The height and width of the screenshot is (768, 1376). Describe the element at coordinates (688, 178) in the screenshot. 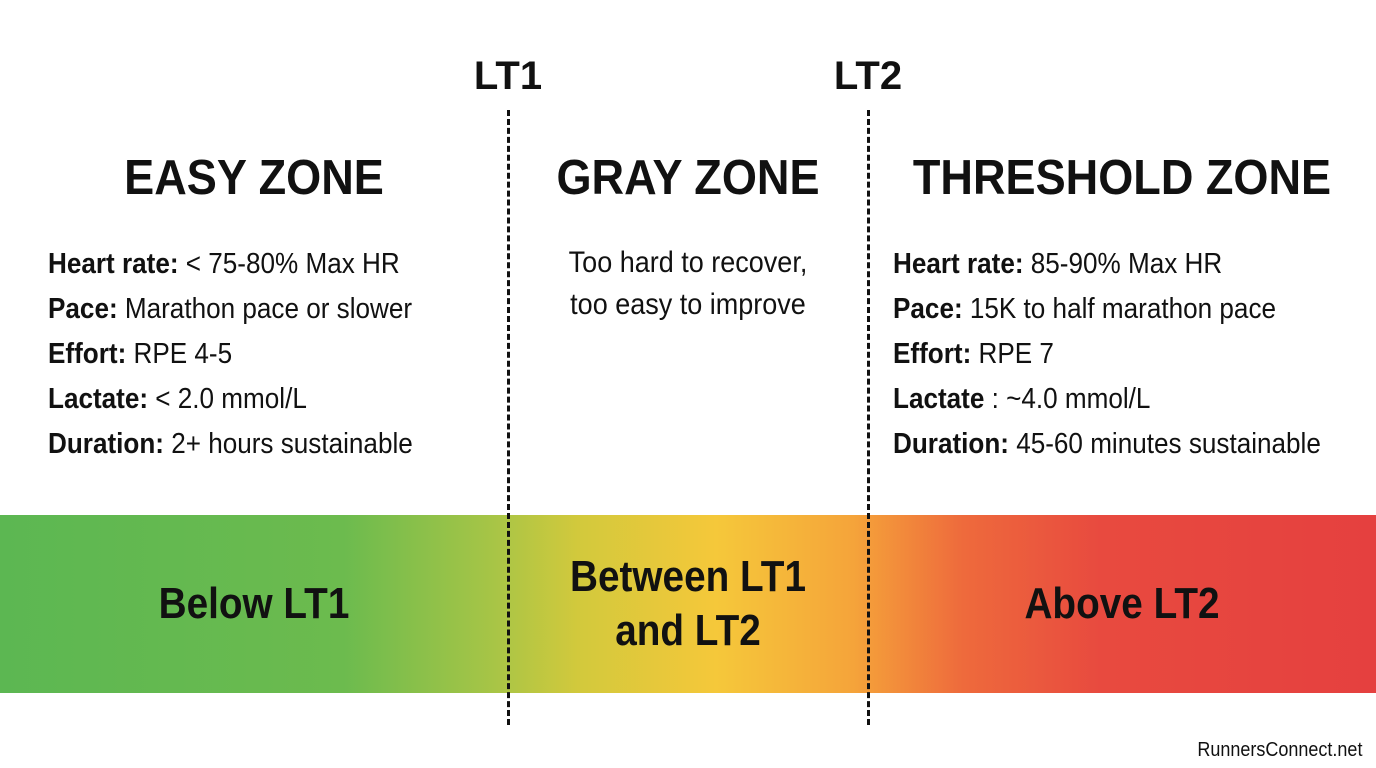

I see `zone-title: GRAY ZONE` at that location.